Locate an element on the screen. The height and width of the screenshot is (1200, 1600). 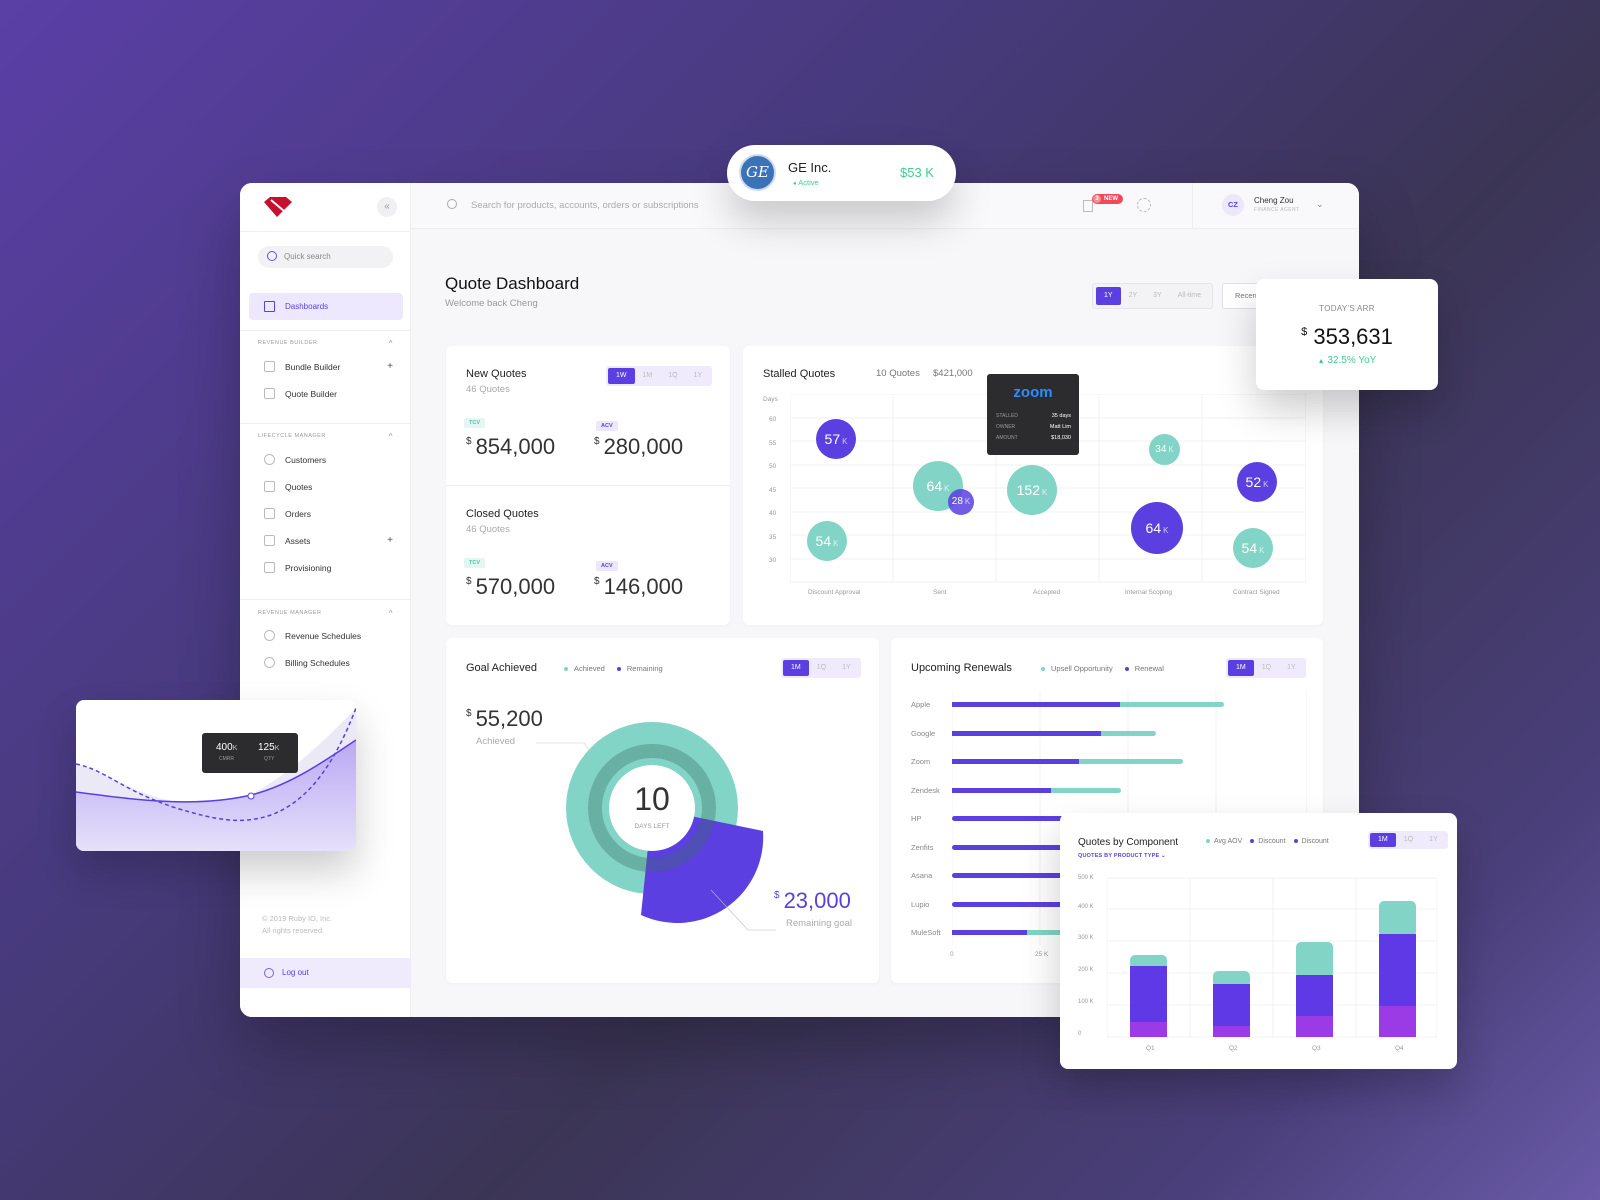
sidebar-item-dashboards: Dashboards is located at coordinates (326, 306).